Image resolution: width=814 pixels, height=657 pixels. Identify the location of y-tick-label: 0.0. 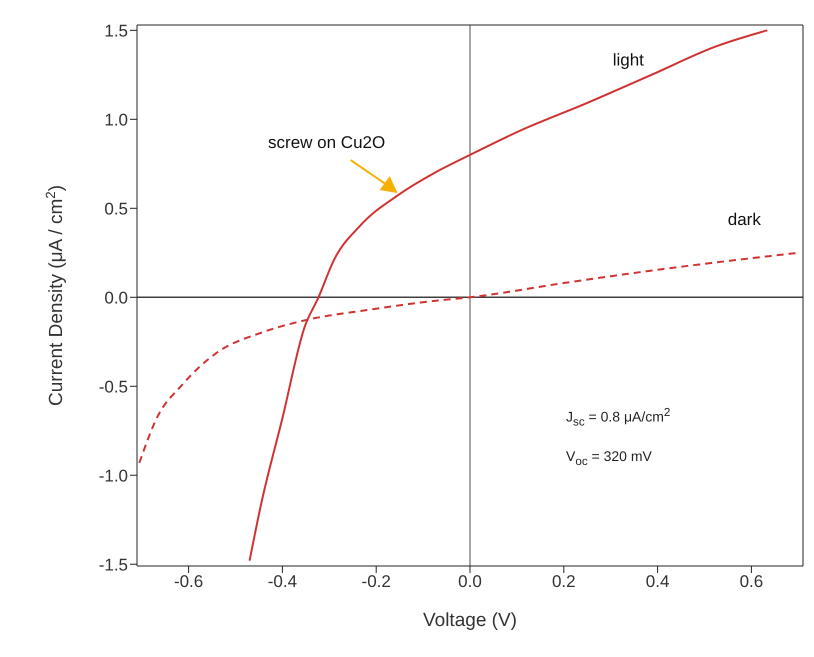
(116, 298).